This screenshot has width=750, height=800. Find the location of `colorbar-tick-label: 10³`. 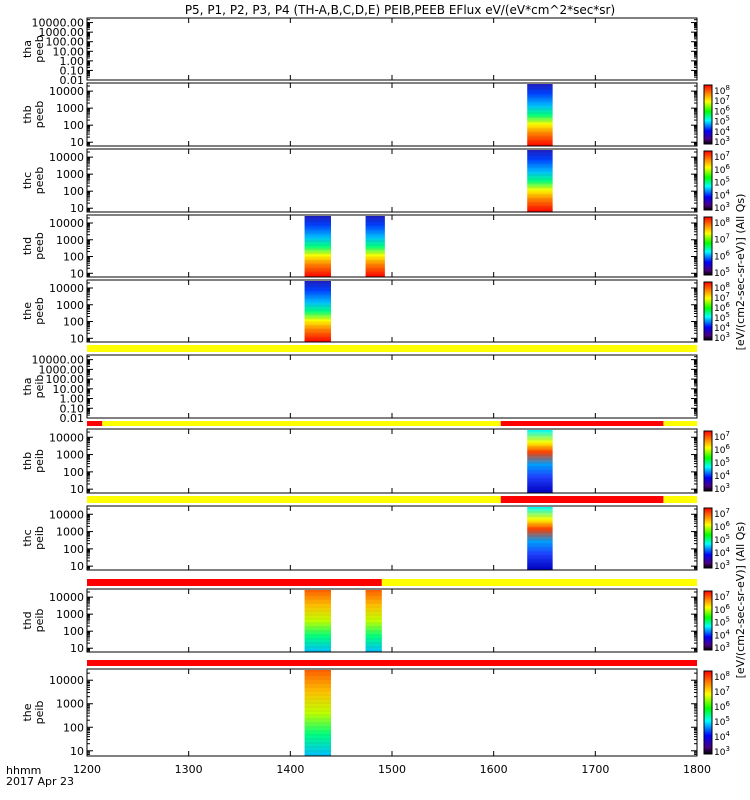

colorbar-tick-label: 10³ is located at coordinates (722, 141).